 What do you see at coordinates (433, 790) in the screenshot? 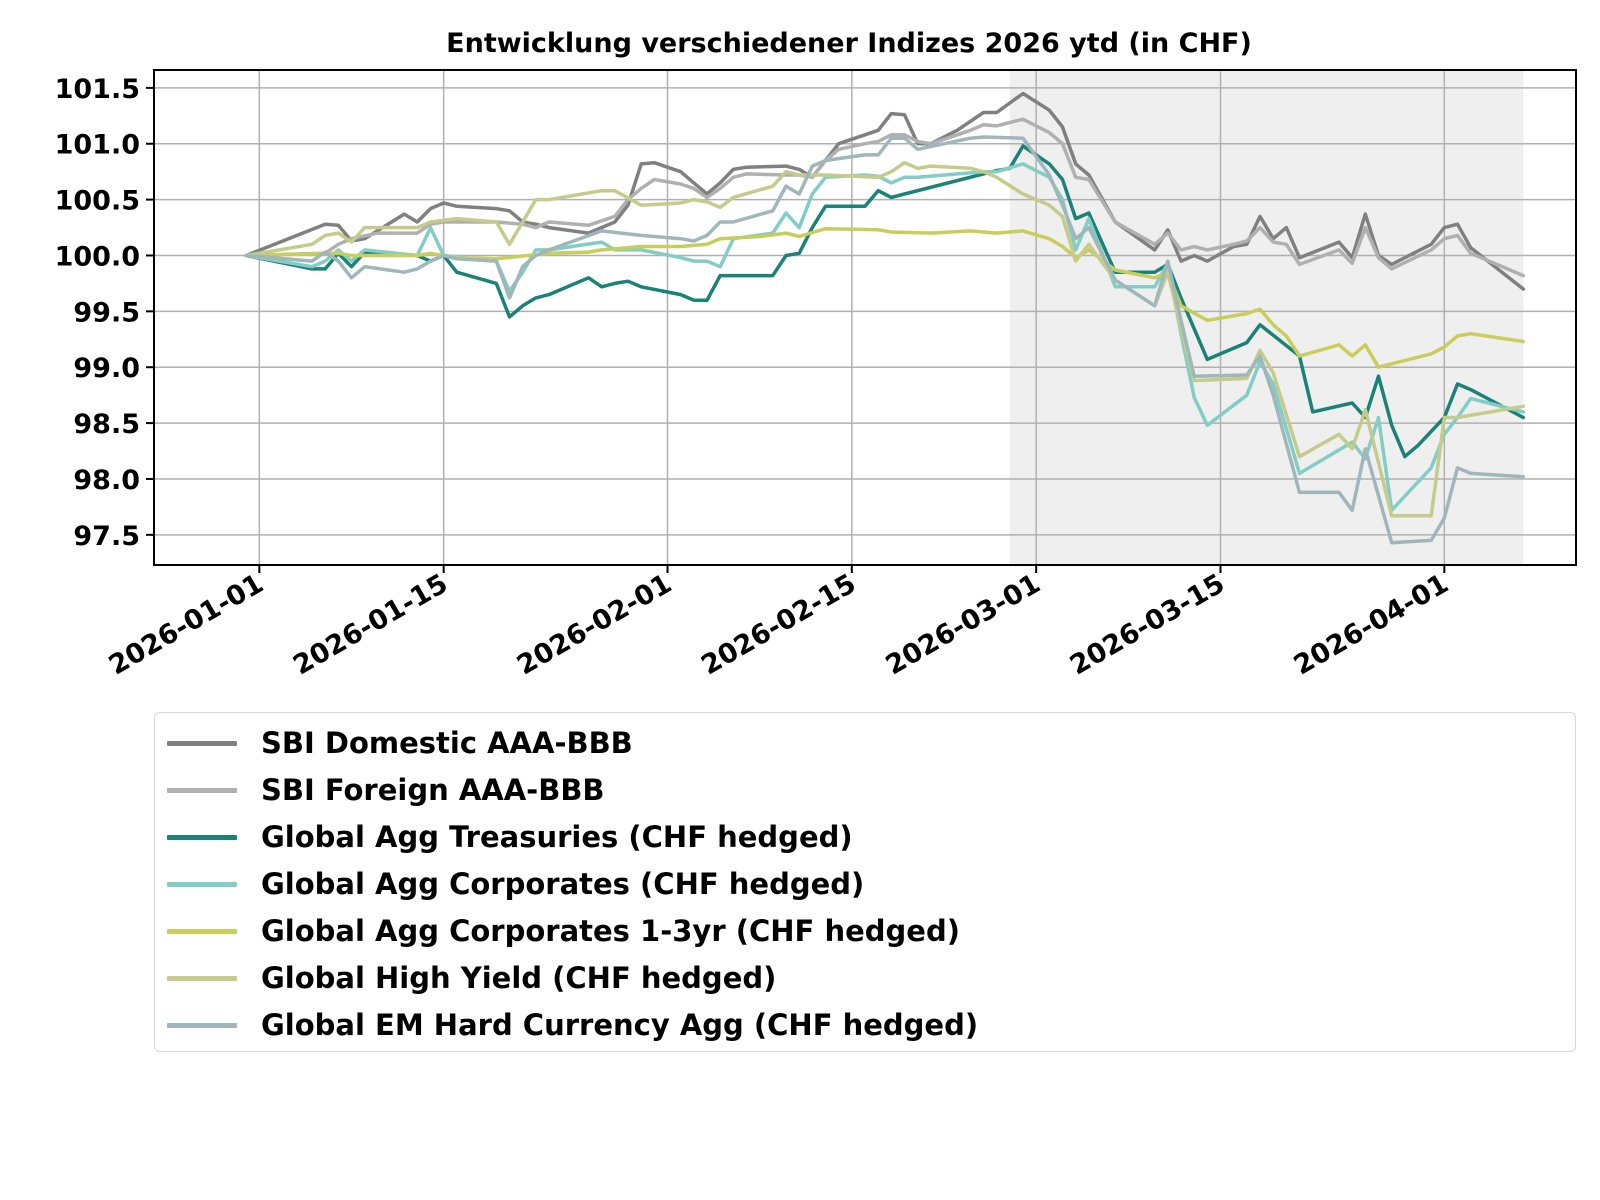
I see `legend-label: SBI Foreign AAA-BBB` at bounding box center [433, 790].